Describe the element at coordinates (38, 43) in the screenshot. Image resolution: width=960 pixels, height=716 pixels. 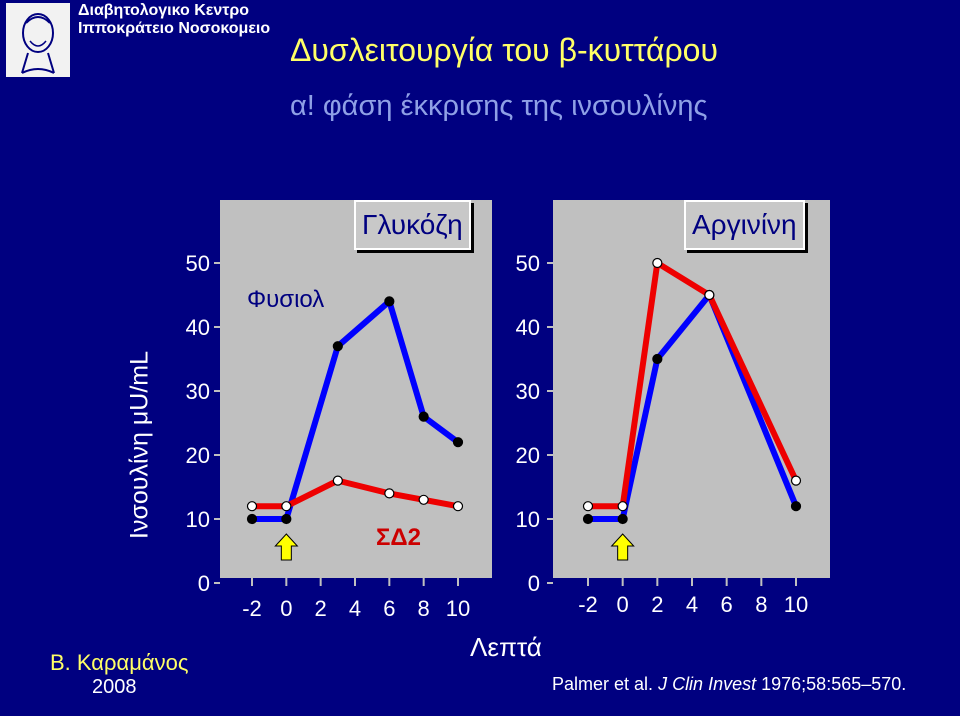
I see `hippocrates-bust-logo-icon` at that location.